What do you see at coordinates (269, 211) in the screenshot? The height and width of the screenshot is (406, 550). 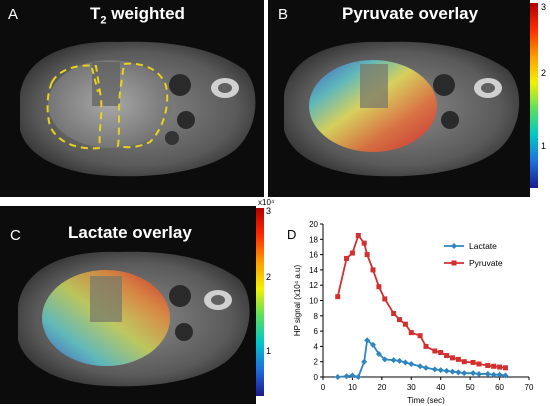 I see `colorbar-c-tick-3: 3` at bounding box center [269, 211].